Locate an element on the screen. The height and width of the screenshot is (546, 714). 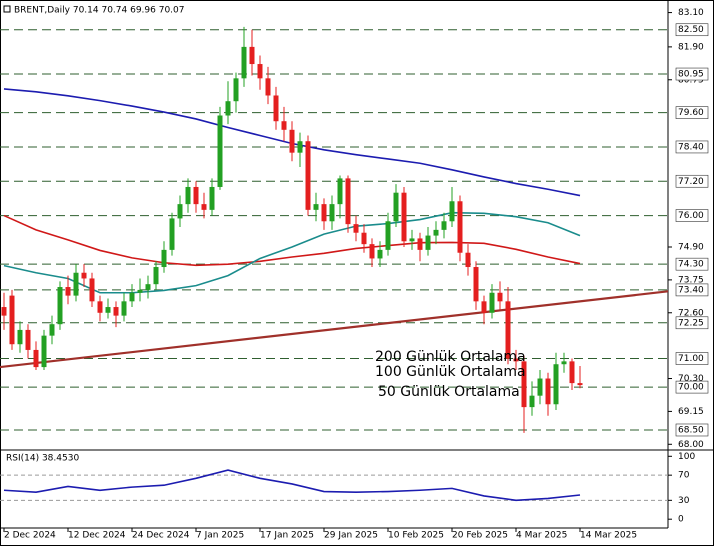
level-label: 79.60 is located at coordinates (691, 113).